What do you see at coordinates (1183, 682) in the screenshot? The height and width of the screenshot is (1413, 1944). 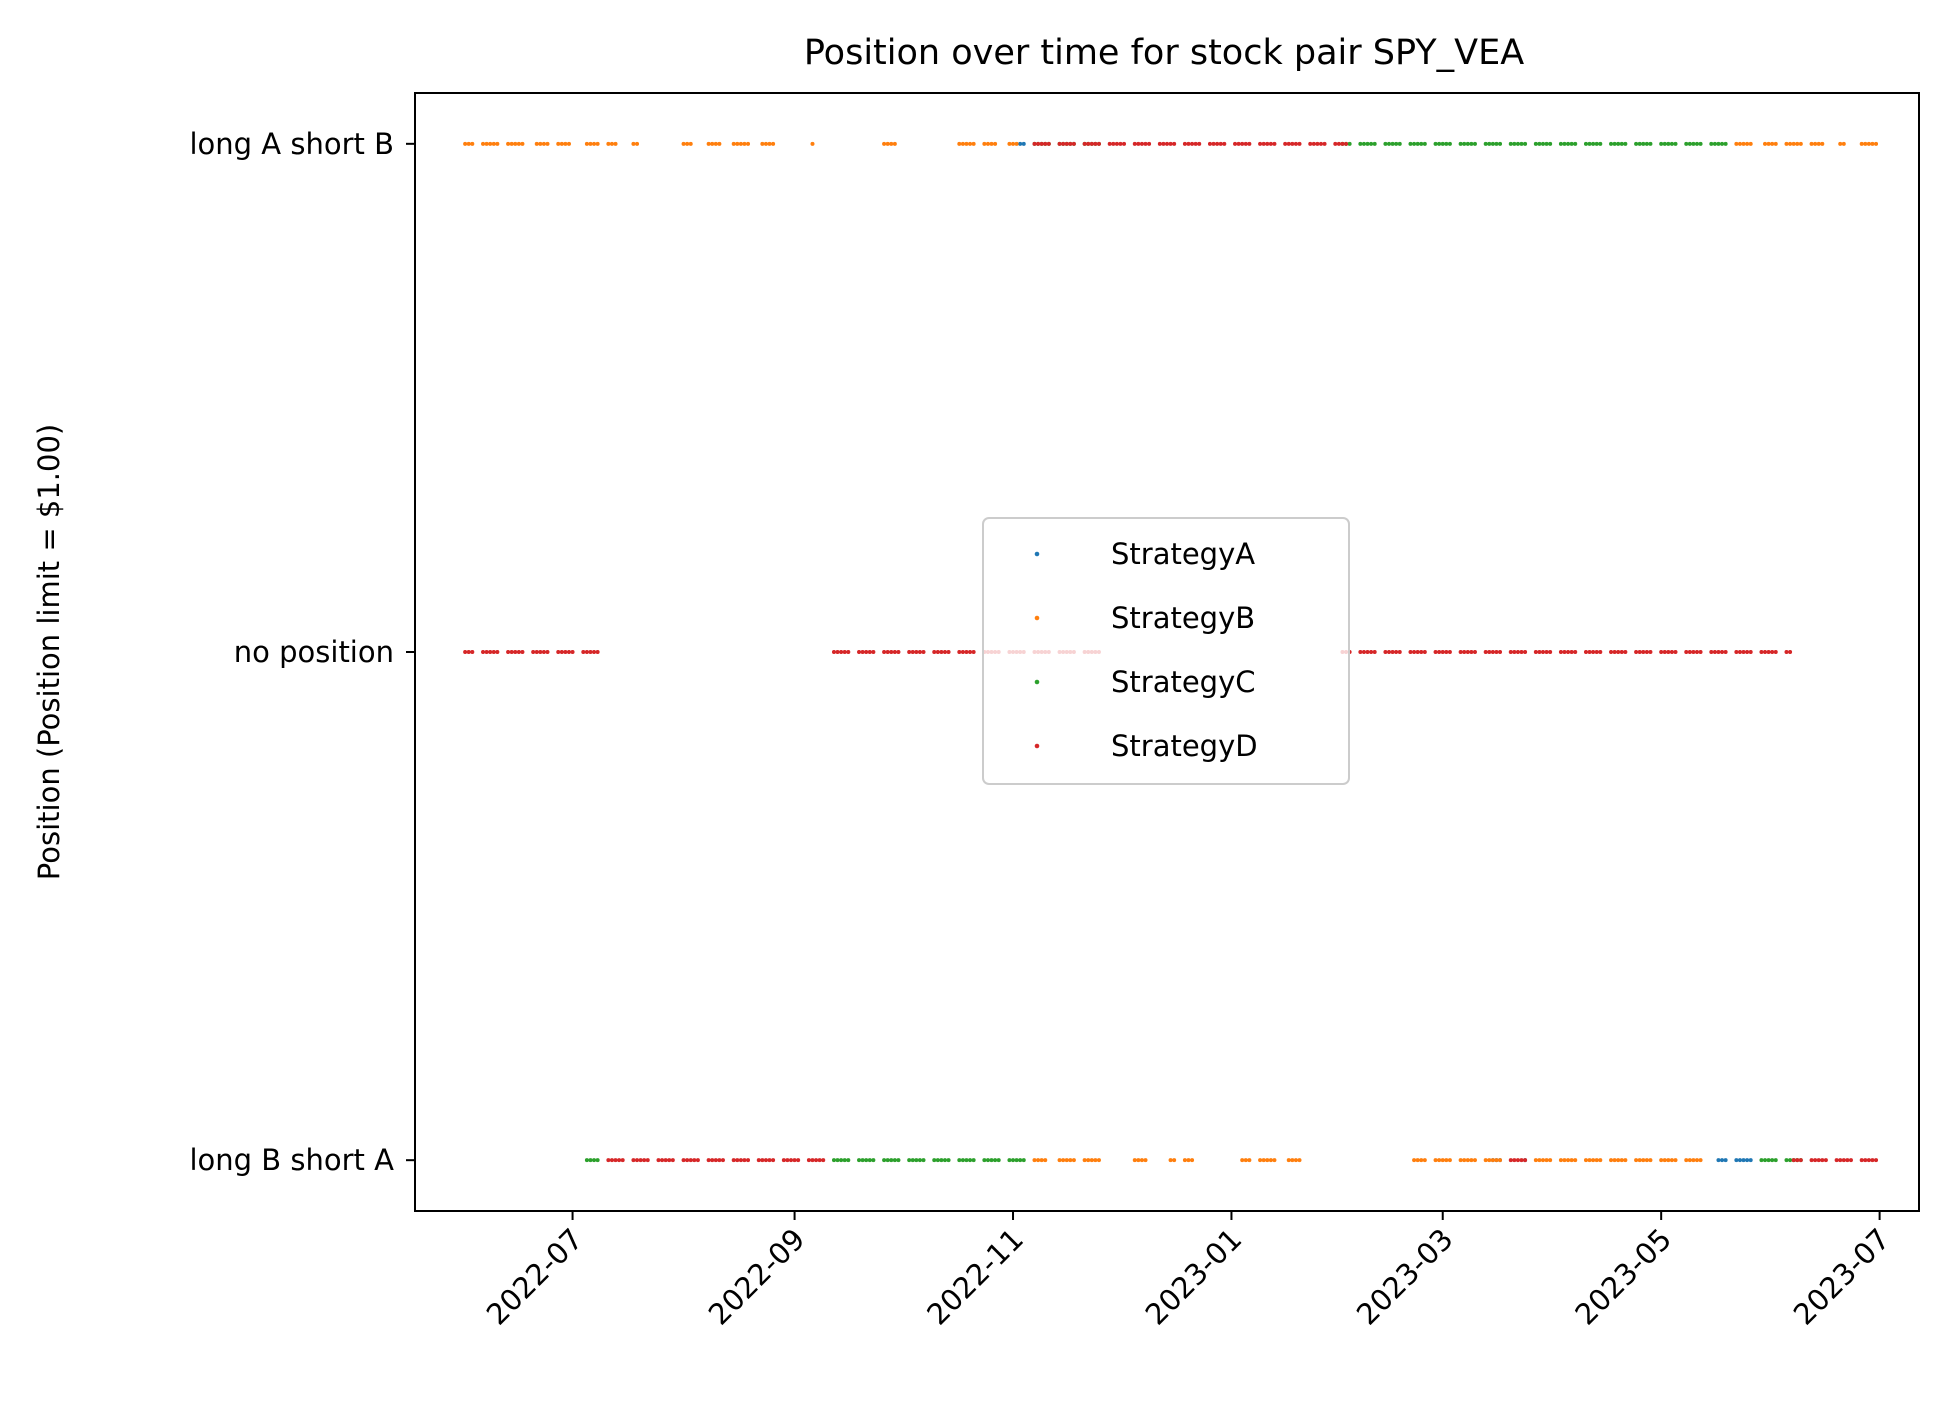 I see `legend-label: StrategyC` at bounding box center [1183, 682].